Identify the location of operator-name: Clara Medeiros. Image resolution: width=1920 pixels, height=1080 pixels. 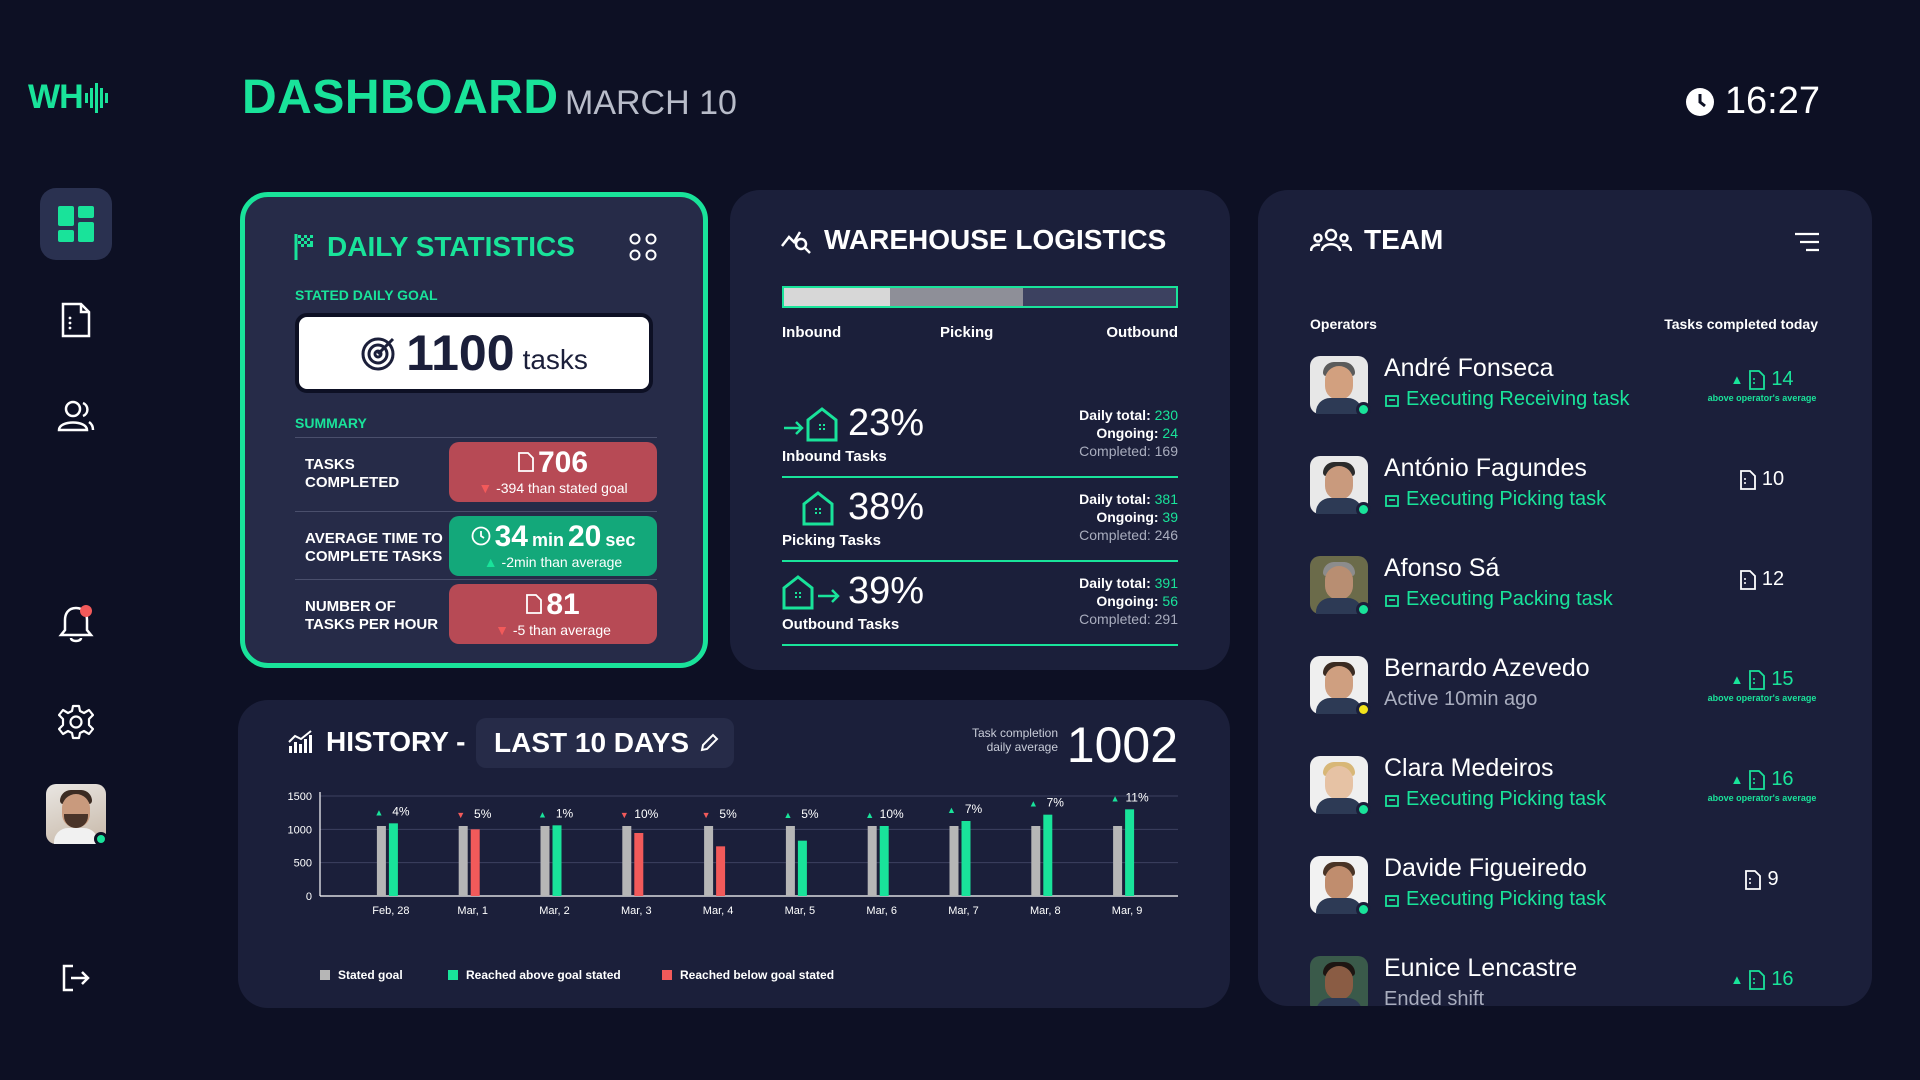
(1469, 768).